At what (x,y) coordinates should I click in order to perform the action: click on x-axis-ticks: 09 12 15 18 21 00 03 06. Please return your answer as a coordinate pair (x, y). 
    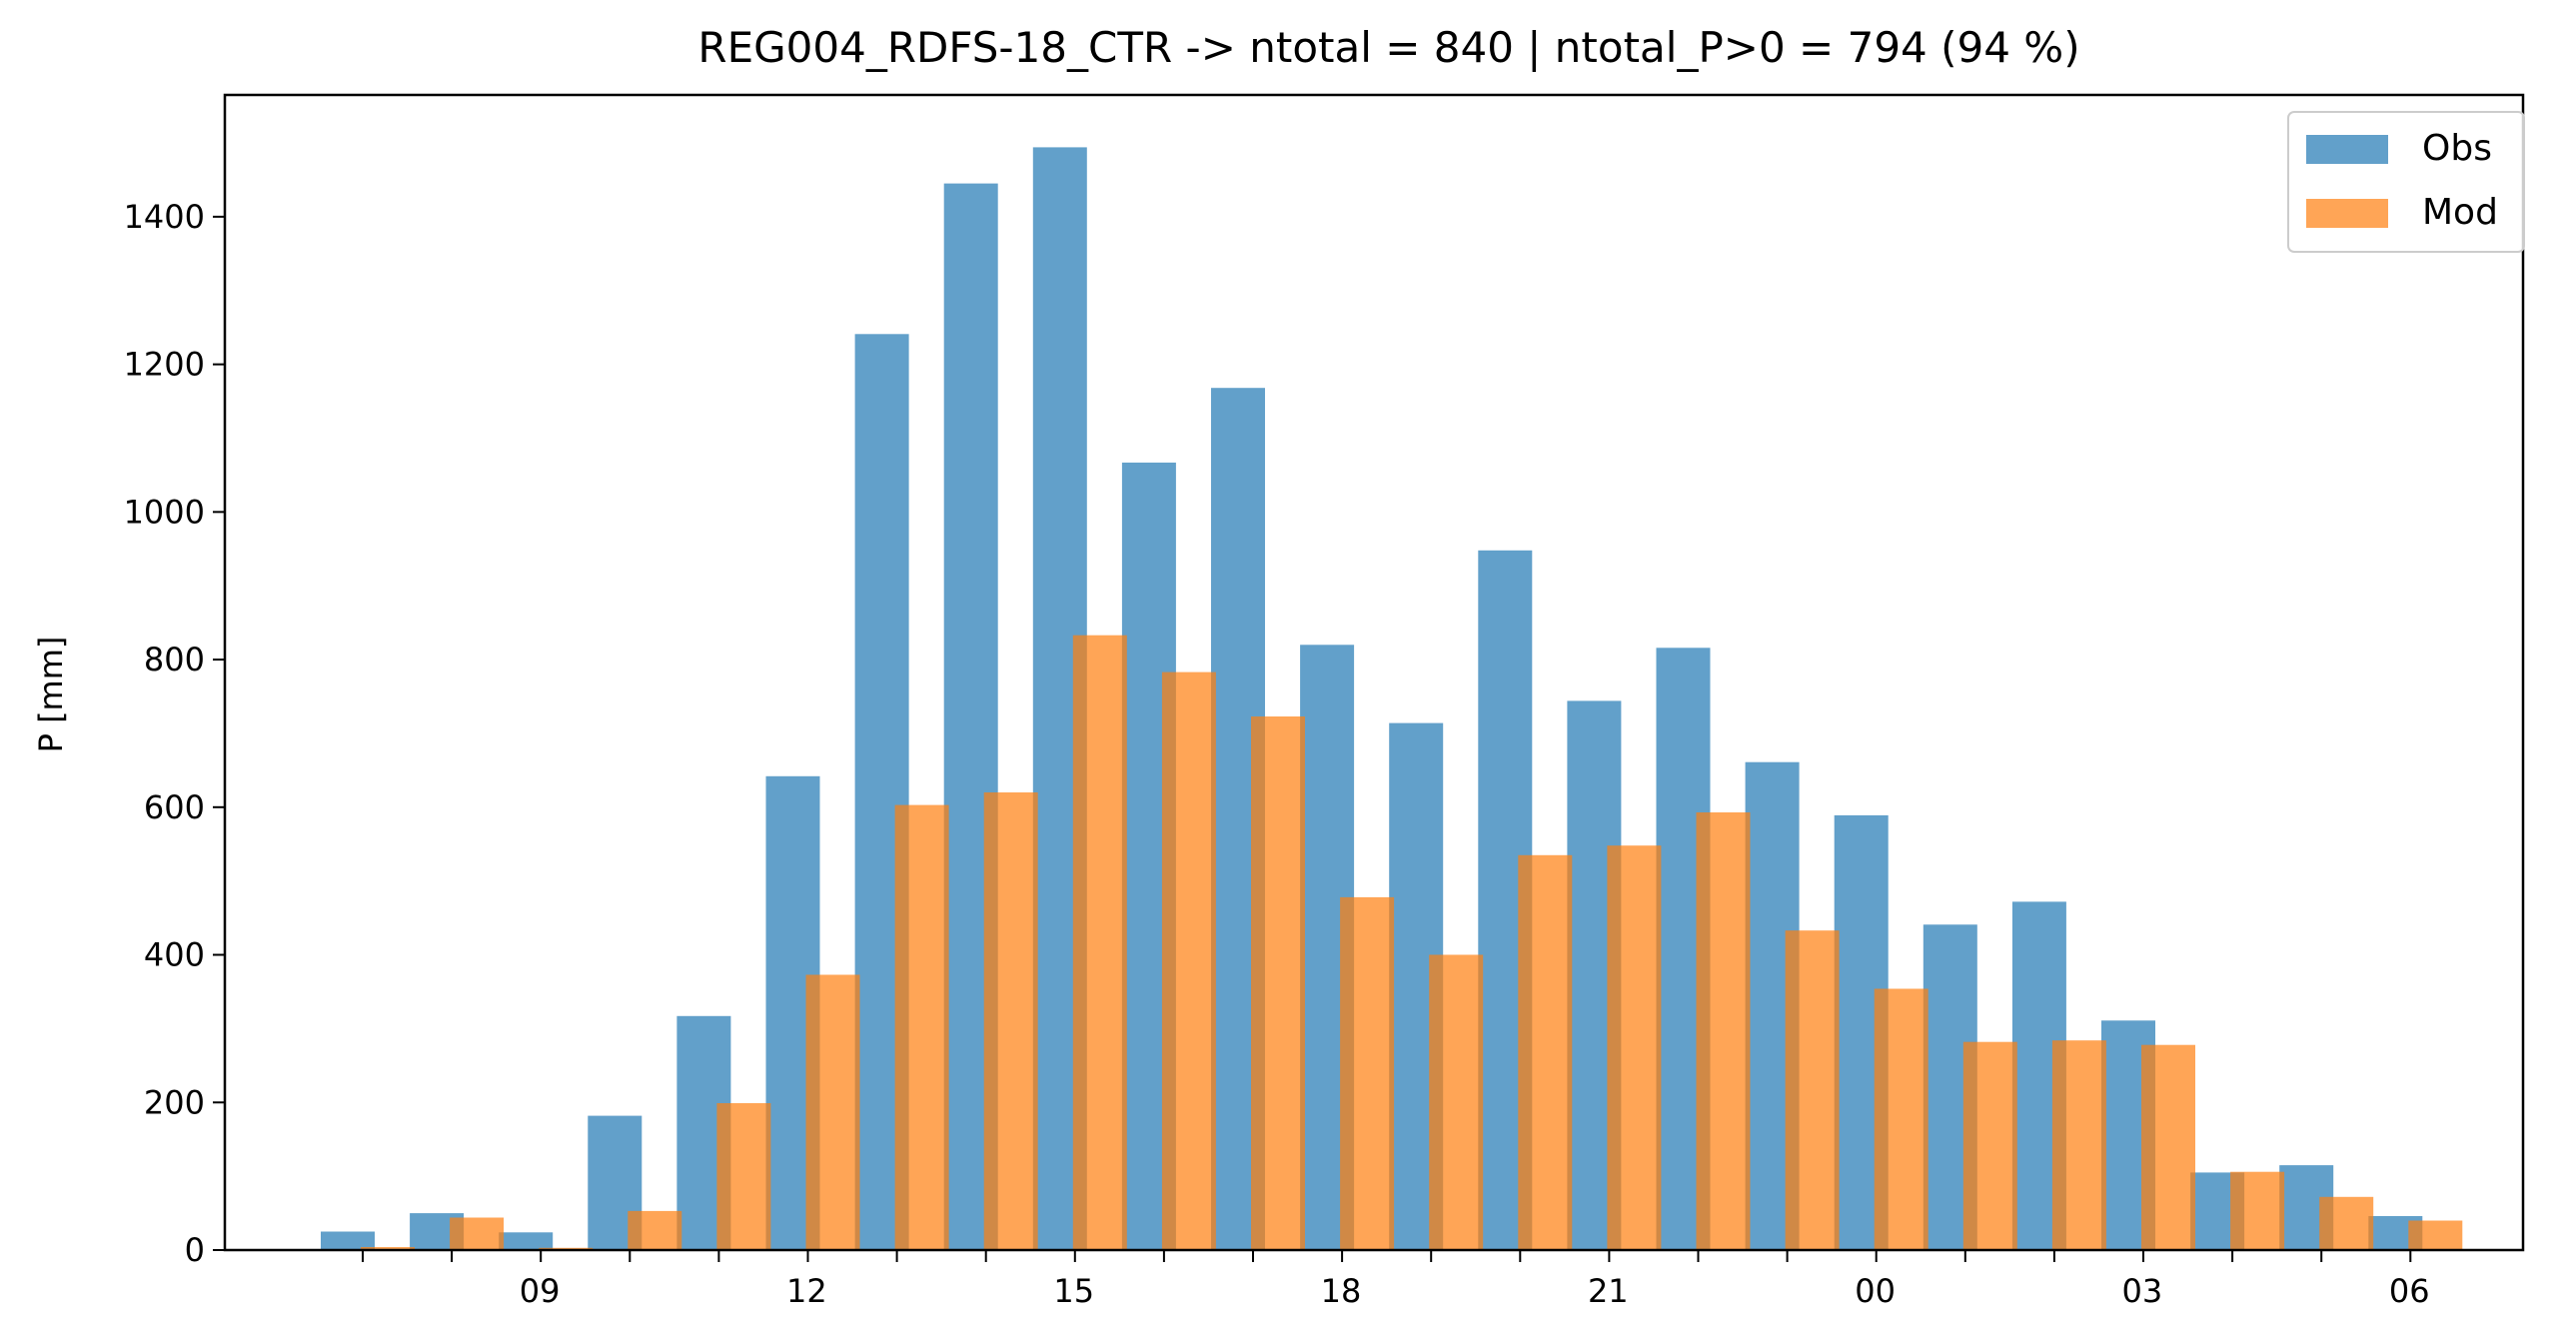
    Looking at the image, I should click on (1396, 1280).